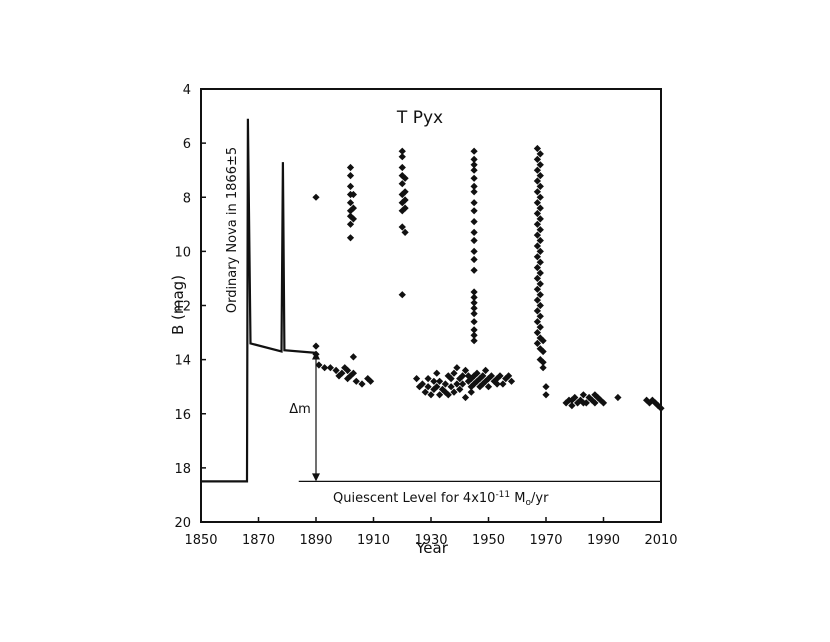  Describe the element at coordinates (502, 495) in the screenshot. I see `quiescent-label-exponent: -11` at that location.